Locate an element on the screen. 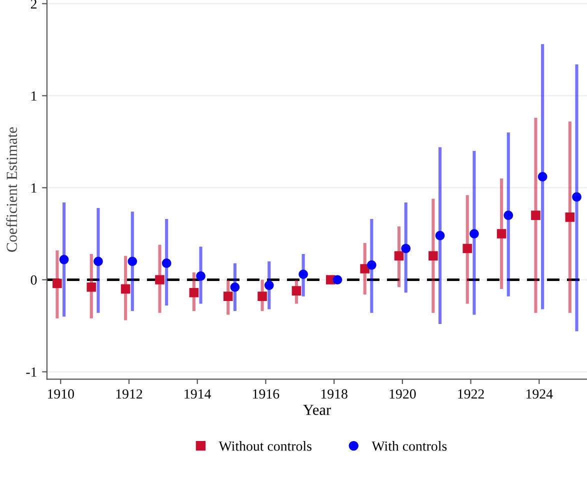 This screenshot has height=483, width=587. x-tick-label: 1914 is located at coordinates (198, 394).